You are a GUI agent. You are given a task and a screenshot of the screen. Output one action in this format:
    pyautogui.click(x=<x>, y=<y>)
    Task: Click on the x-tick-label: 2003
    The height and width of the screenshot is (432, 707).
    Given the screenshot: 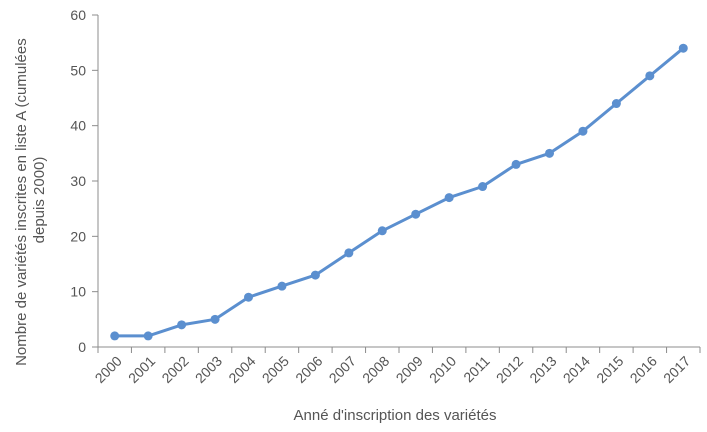 What is the action you would take?
    pyautogui.click(x=208, y=369)
    